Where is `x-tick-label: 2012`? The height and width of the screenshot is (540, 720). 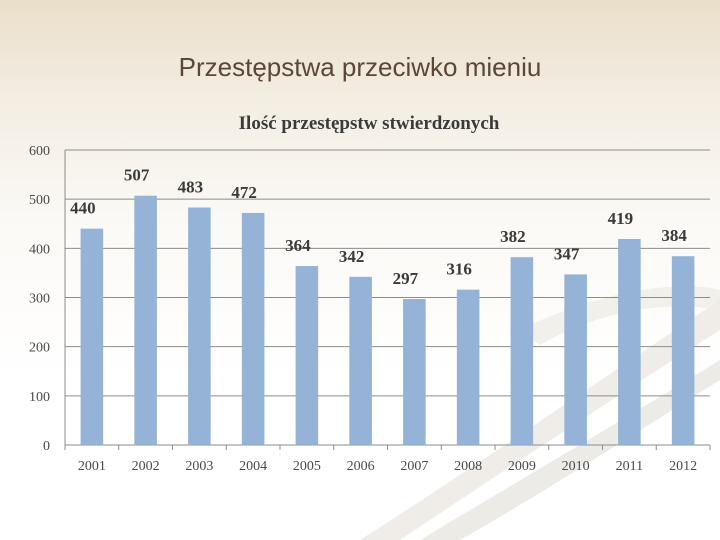
x-tick-label: 2012 is located at coordinates (683, 466).